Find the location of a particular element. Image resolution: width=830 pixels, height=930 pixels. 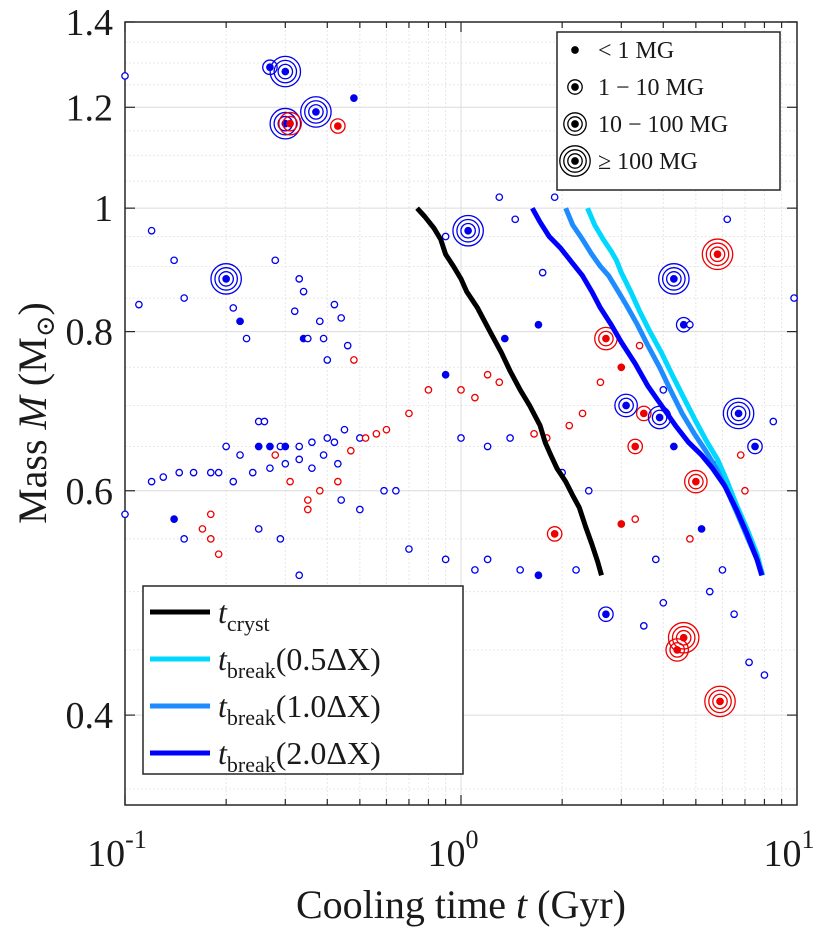

x-tick-label: 10⁰ is located at coordinates (453, 850).